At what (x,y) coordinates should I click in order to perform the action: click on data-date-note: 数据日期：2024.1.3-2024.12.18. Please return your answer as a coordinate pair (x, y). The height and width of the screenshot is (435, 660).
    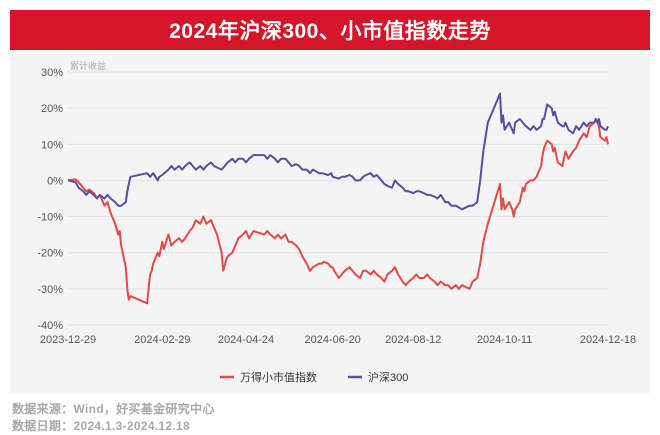
    Looking at the image, I should click on (101, 426).